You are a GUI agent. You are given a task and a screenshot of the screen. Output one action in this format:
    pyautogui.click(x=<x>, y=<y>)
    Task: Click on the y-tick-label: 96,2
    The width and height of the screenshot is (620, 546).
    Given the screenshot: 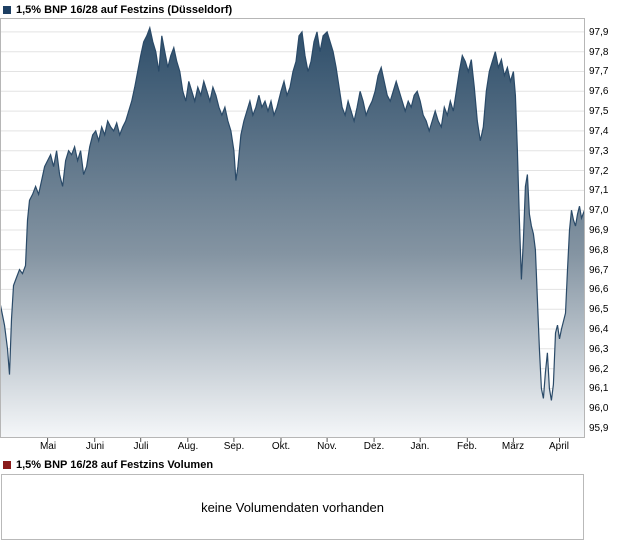 What is the action you would take?
    pyautogui.click(x=599, y=369)
    